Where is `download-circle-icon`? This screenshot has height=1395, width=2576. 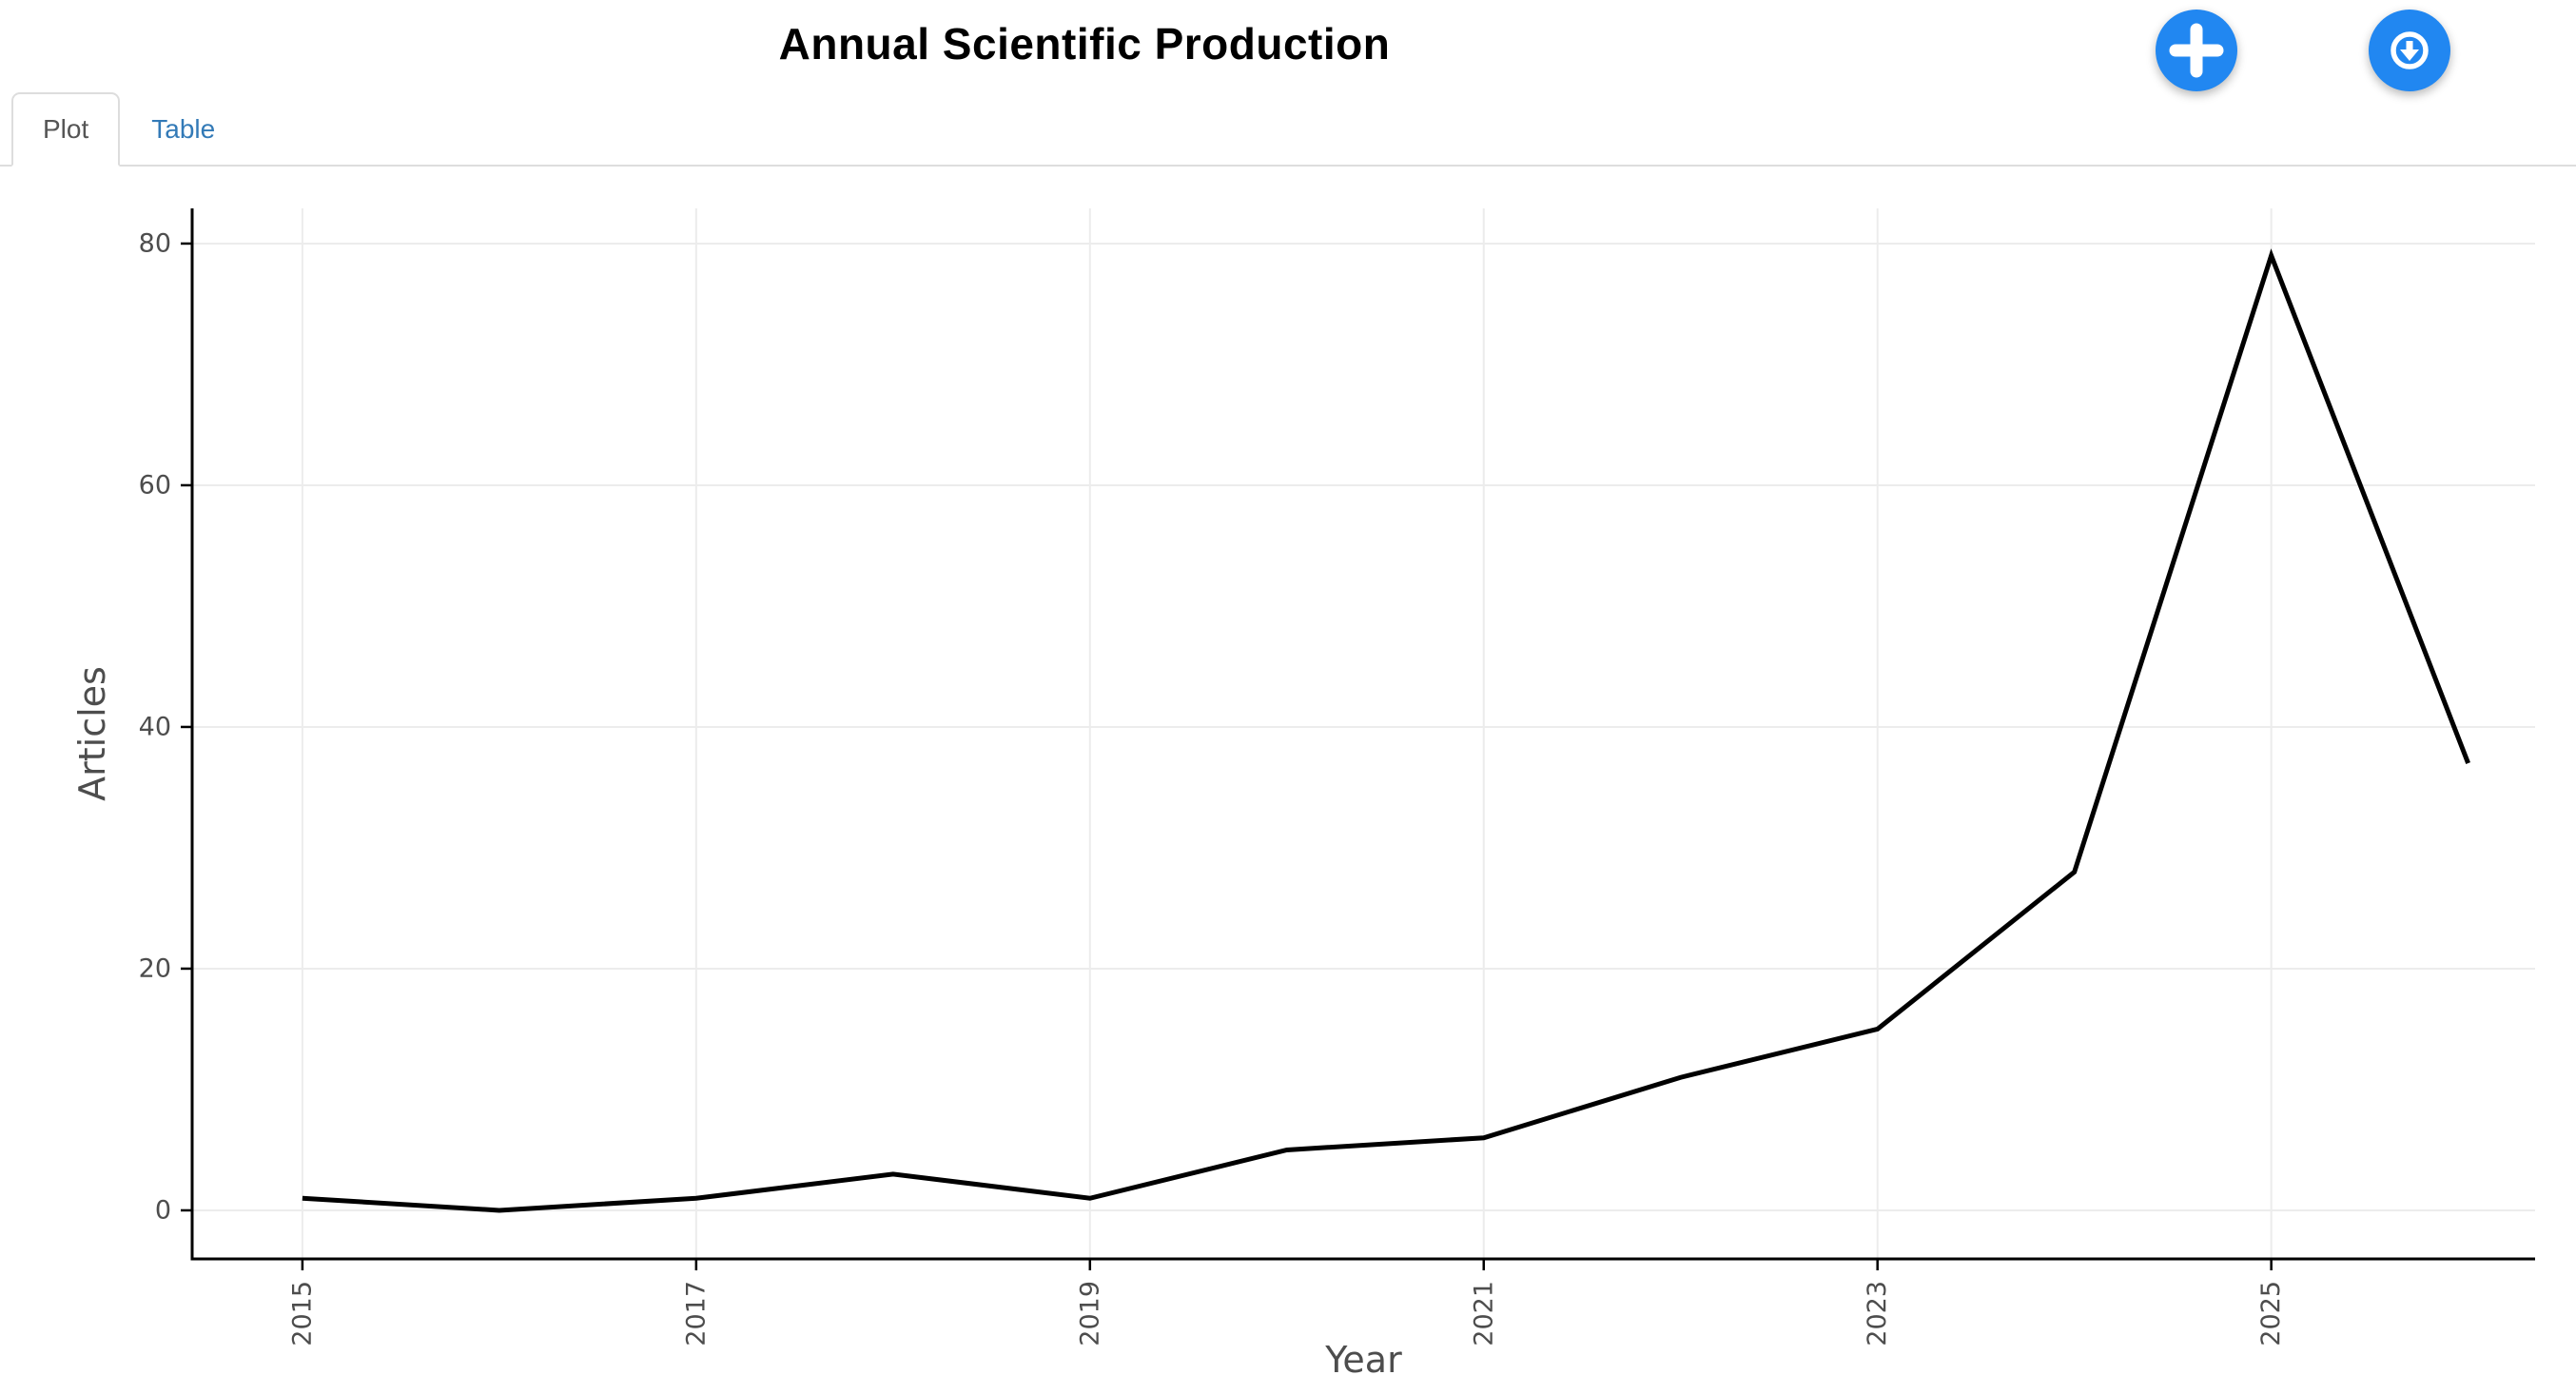
download-circle-icon is located at coordinates (2410, 50).